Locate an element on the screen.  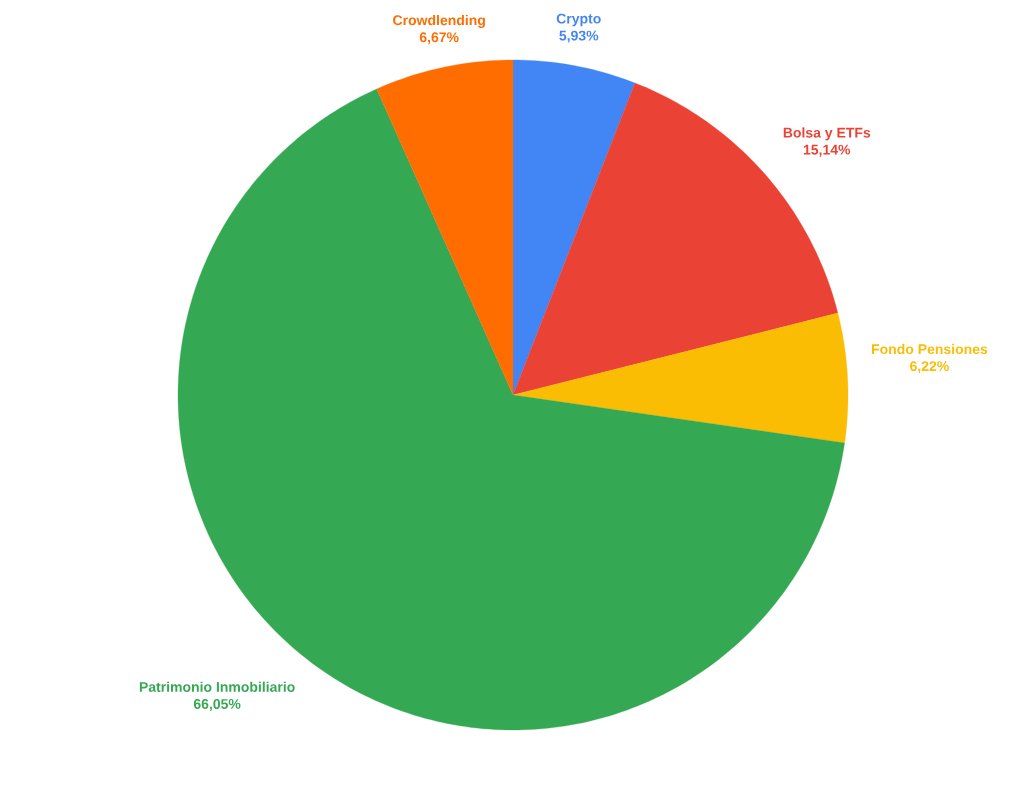
slice-label: Bolsa y ETFs is located at coordinates (827, 134).